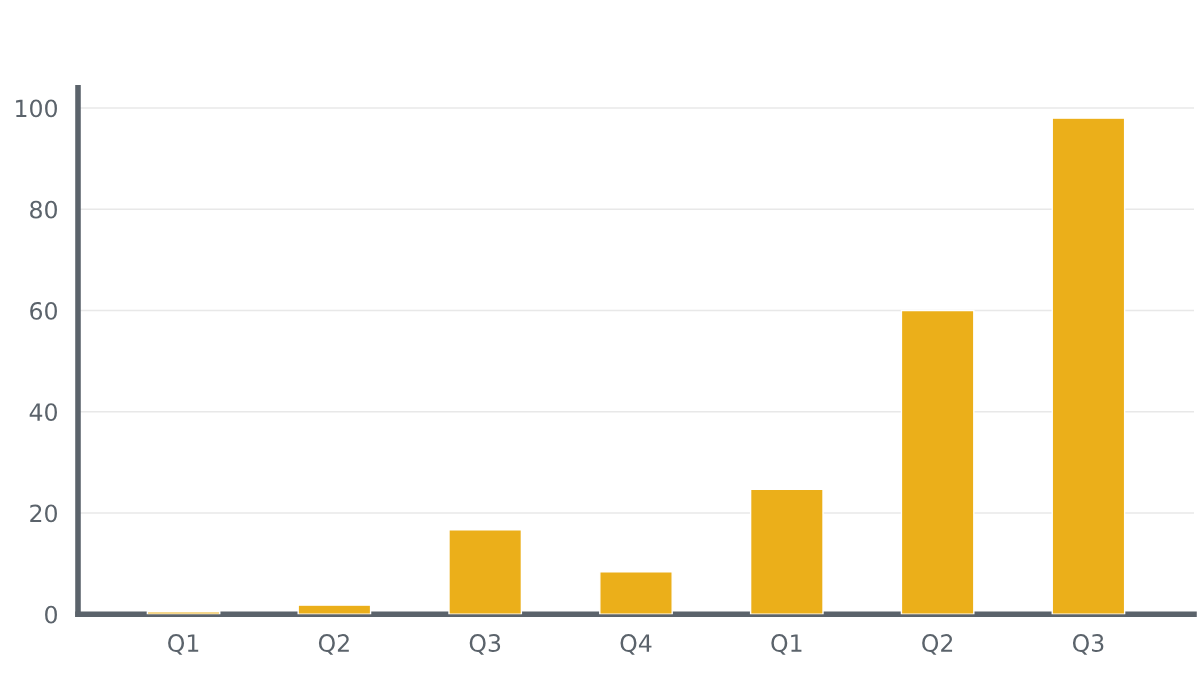  Describe the element at coordinates (43, 310) in the screenshot. I see `y-tick-label: 60` at that location.